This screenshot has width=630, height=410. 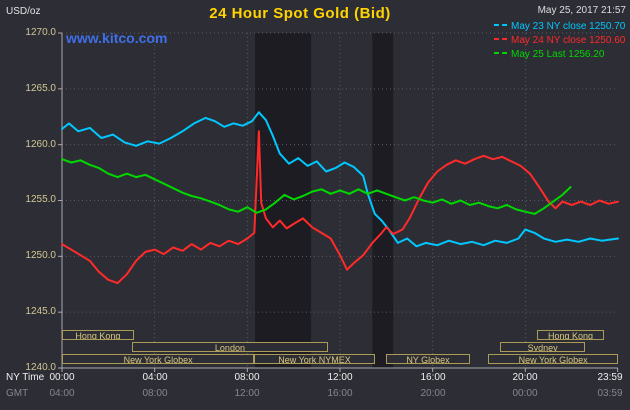 What do you see at coordinates (568, 40) in the screenshot?
I see `legend-label: May 24 NY close 1250.60` at bounding box center [568, 40].